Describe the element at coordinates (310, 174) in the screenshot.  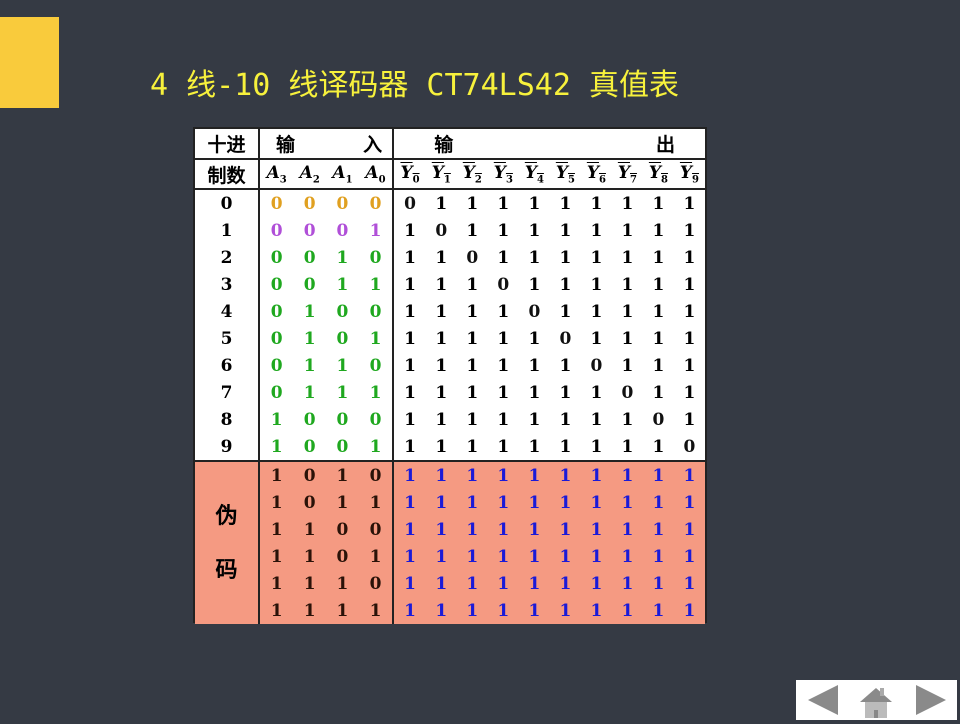
I see `input-label: A2` at that location.